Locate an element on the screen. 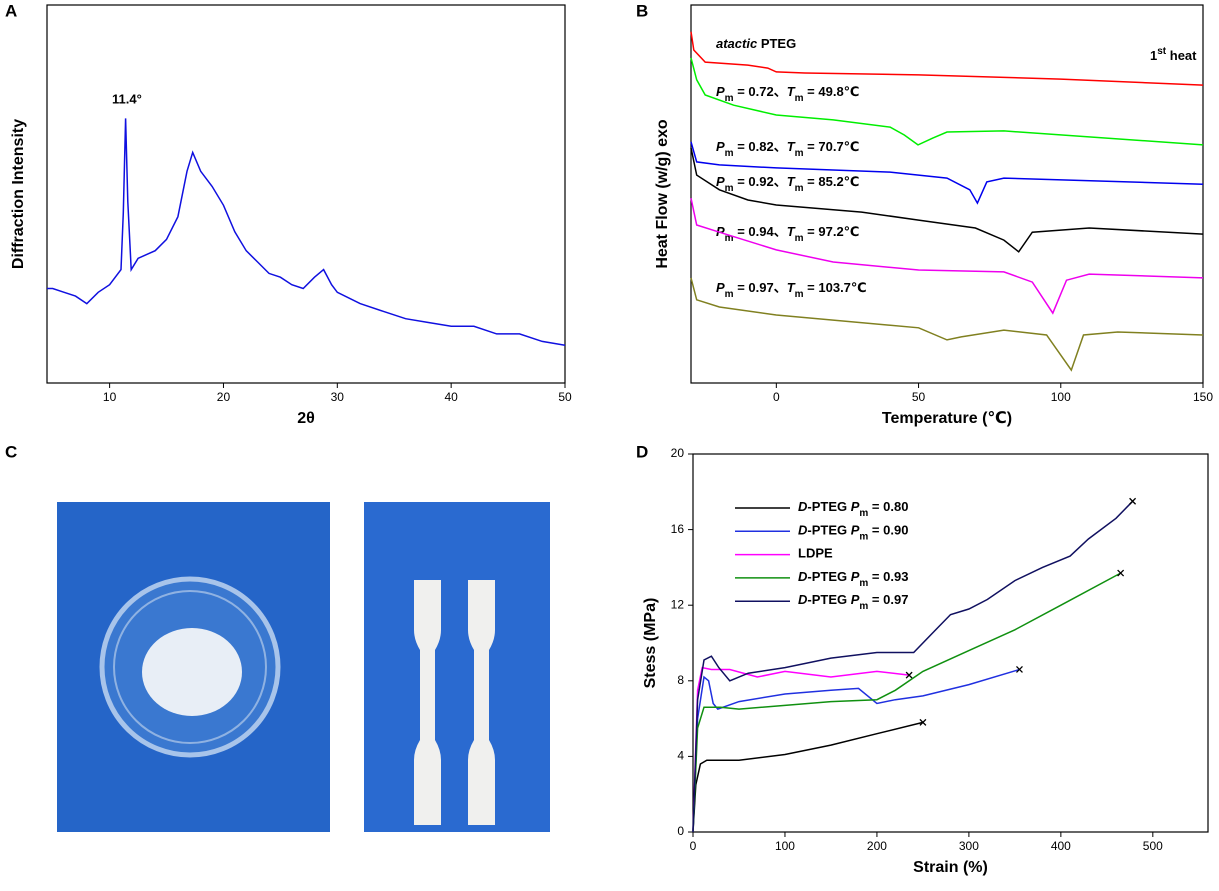  text-segment: = 0.92、 is located at coordinates (760, 181).